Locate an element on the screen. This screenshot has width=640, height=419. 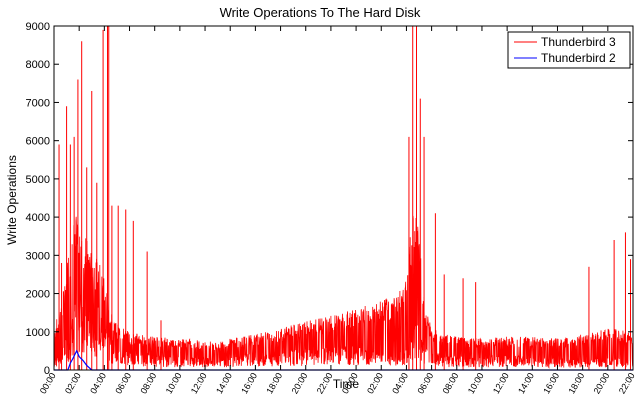
legend-box is located at coordinates (569, 50).